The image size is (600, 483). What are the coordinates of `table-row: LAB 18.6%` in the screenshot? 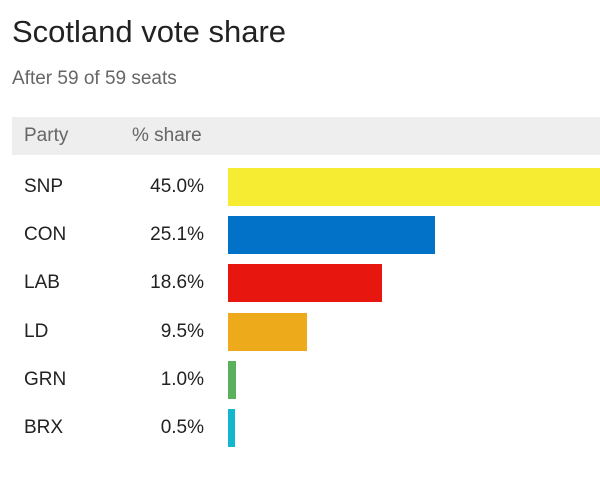 It's located at (300, 284).